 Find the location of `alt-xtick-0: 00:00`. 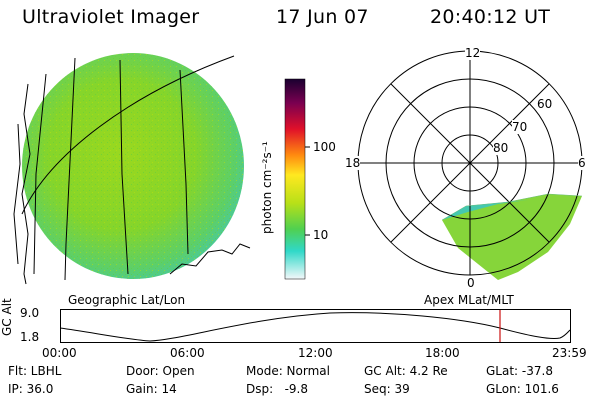

alt-xtick-0: 00:00 is located at coordinates (59, 353).